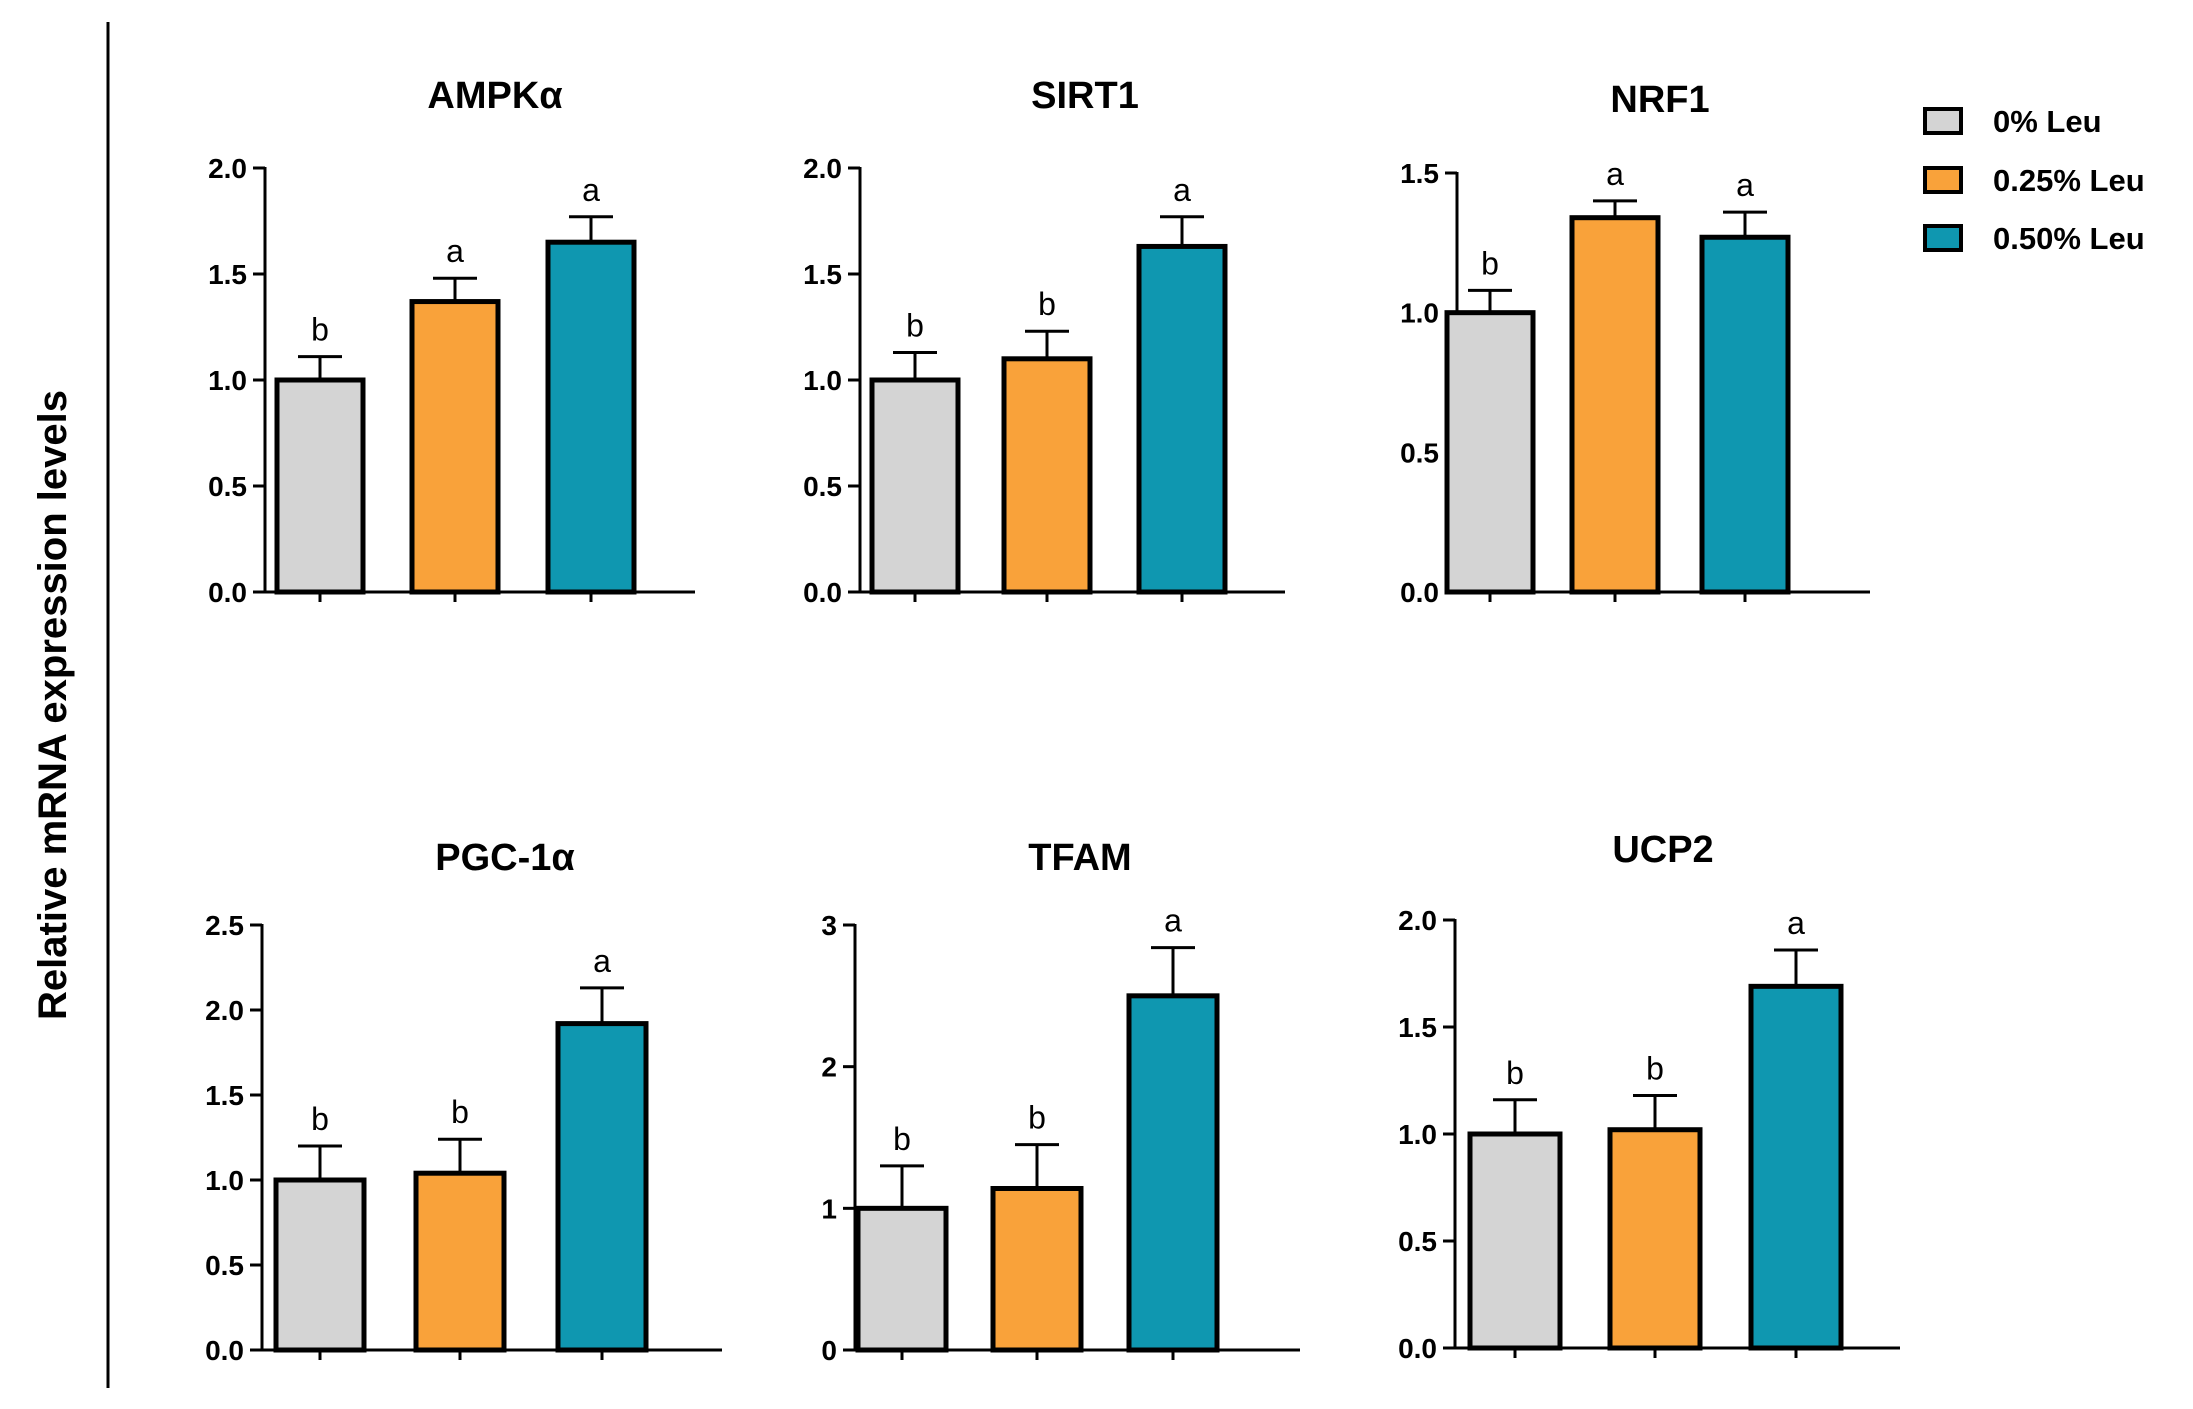 Image resolution: width=2193 pixels, height=1409 pixels. I want to click on y-tick-label: 2, so click(829, 1067).